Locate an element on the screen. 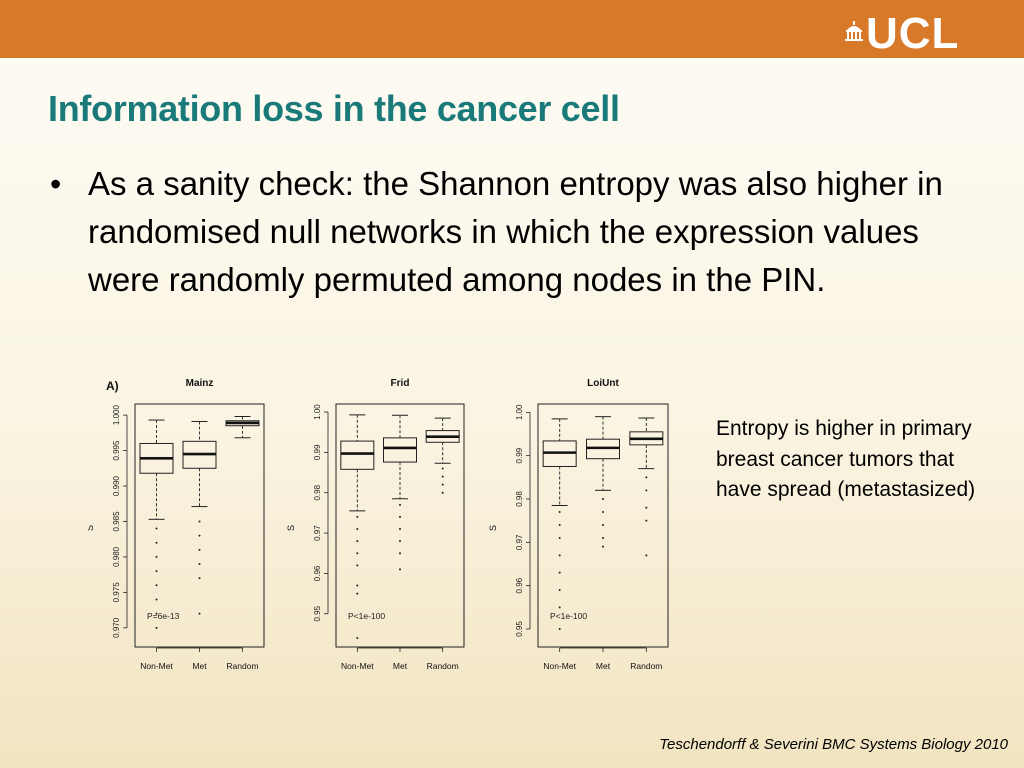 The image size is (1024, 768). frid-y-tick-label: 0.95 is located at coordinates (317, 613).